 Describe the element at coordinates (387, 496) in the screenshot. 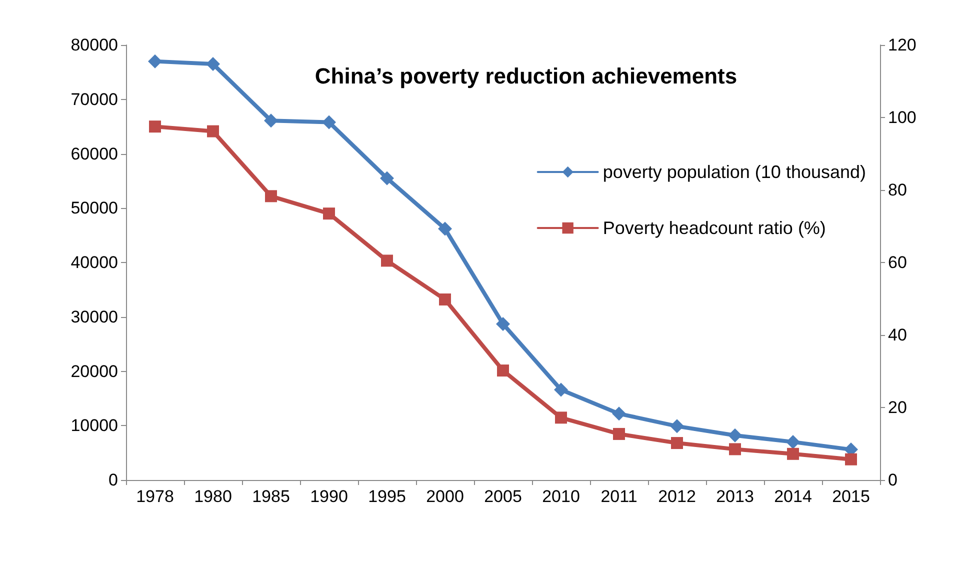

I see `x-tick-label: 1995` at that location.